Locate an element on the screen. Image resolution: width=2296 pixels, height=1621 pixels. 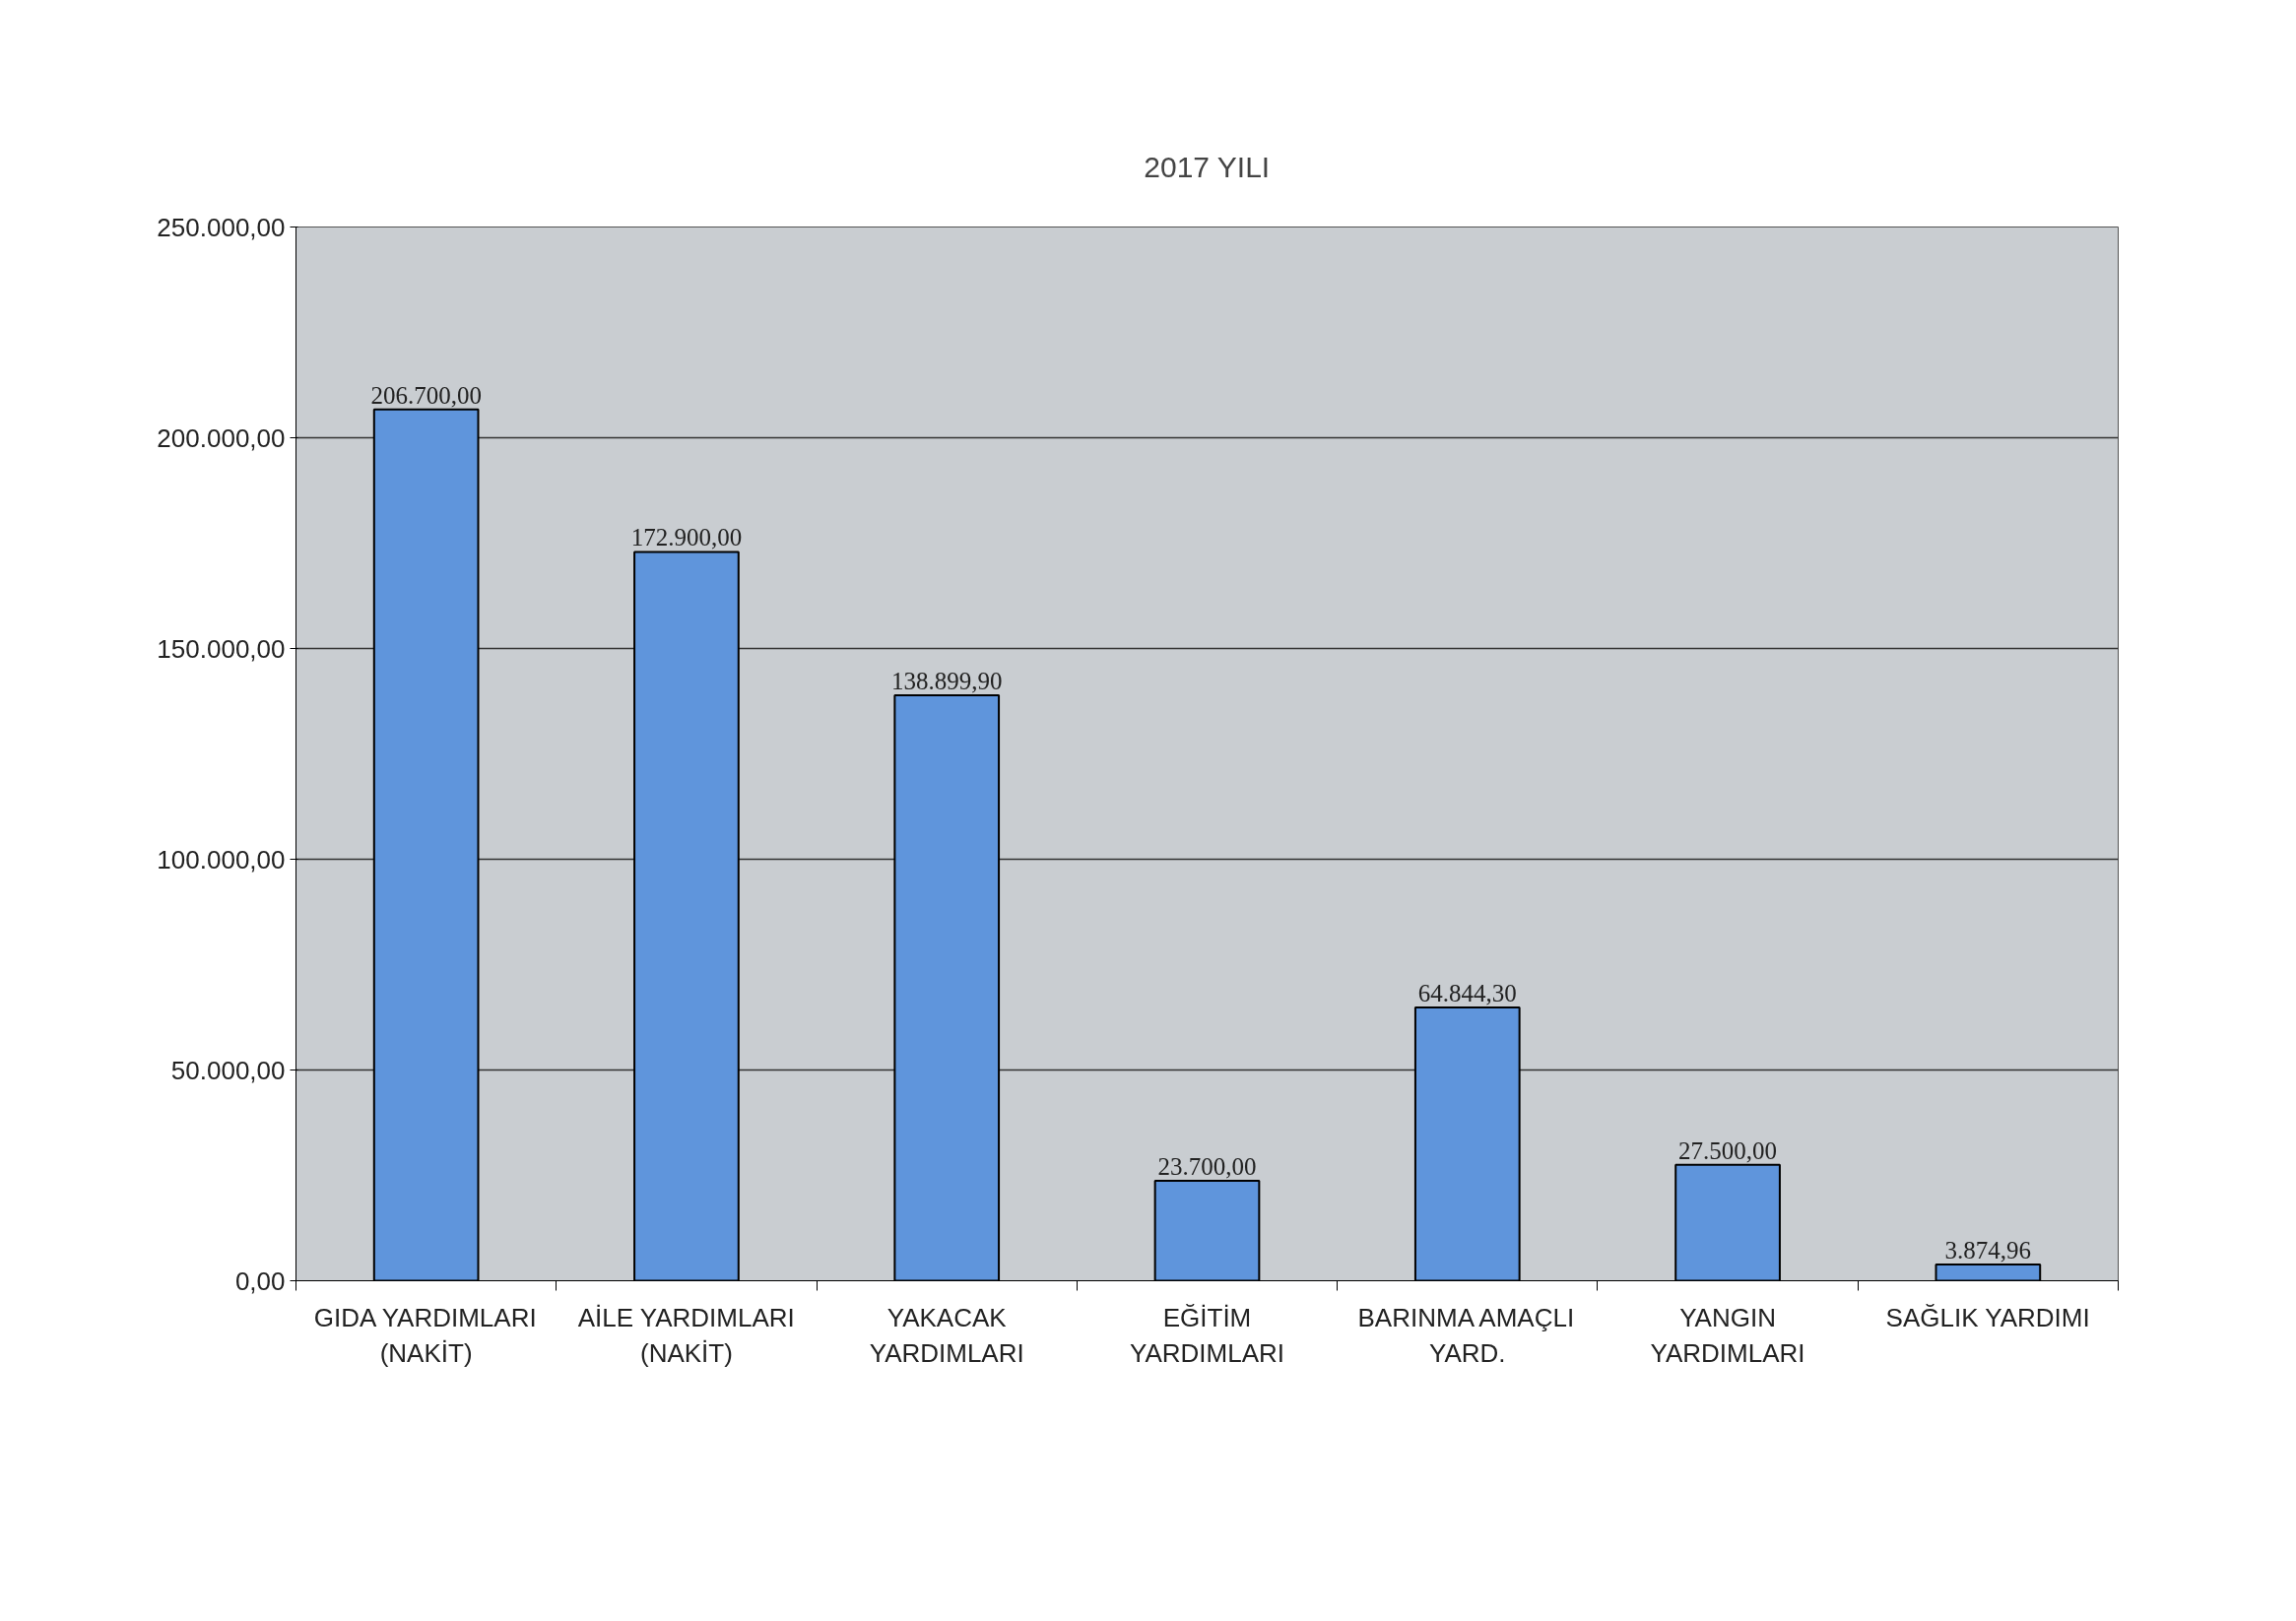
data-label: 3.874,96 is located at coordinates (1988, 1250).